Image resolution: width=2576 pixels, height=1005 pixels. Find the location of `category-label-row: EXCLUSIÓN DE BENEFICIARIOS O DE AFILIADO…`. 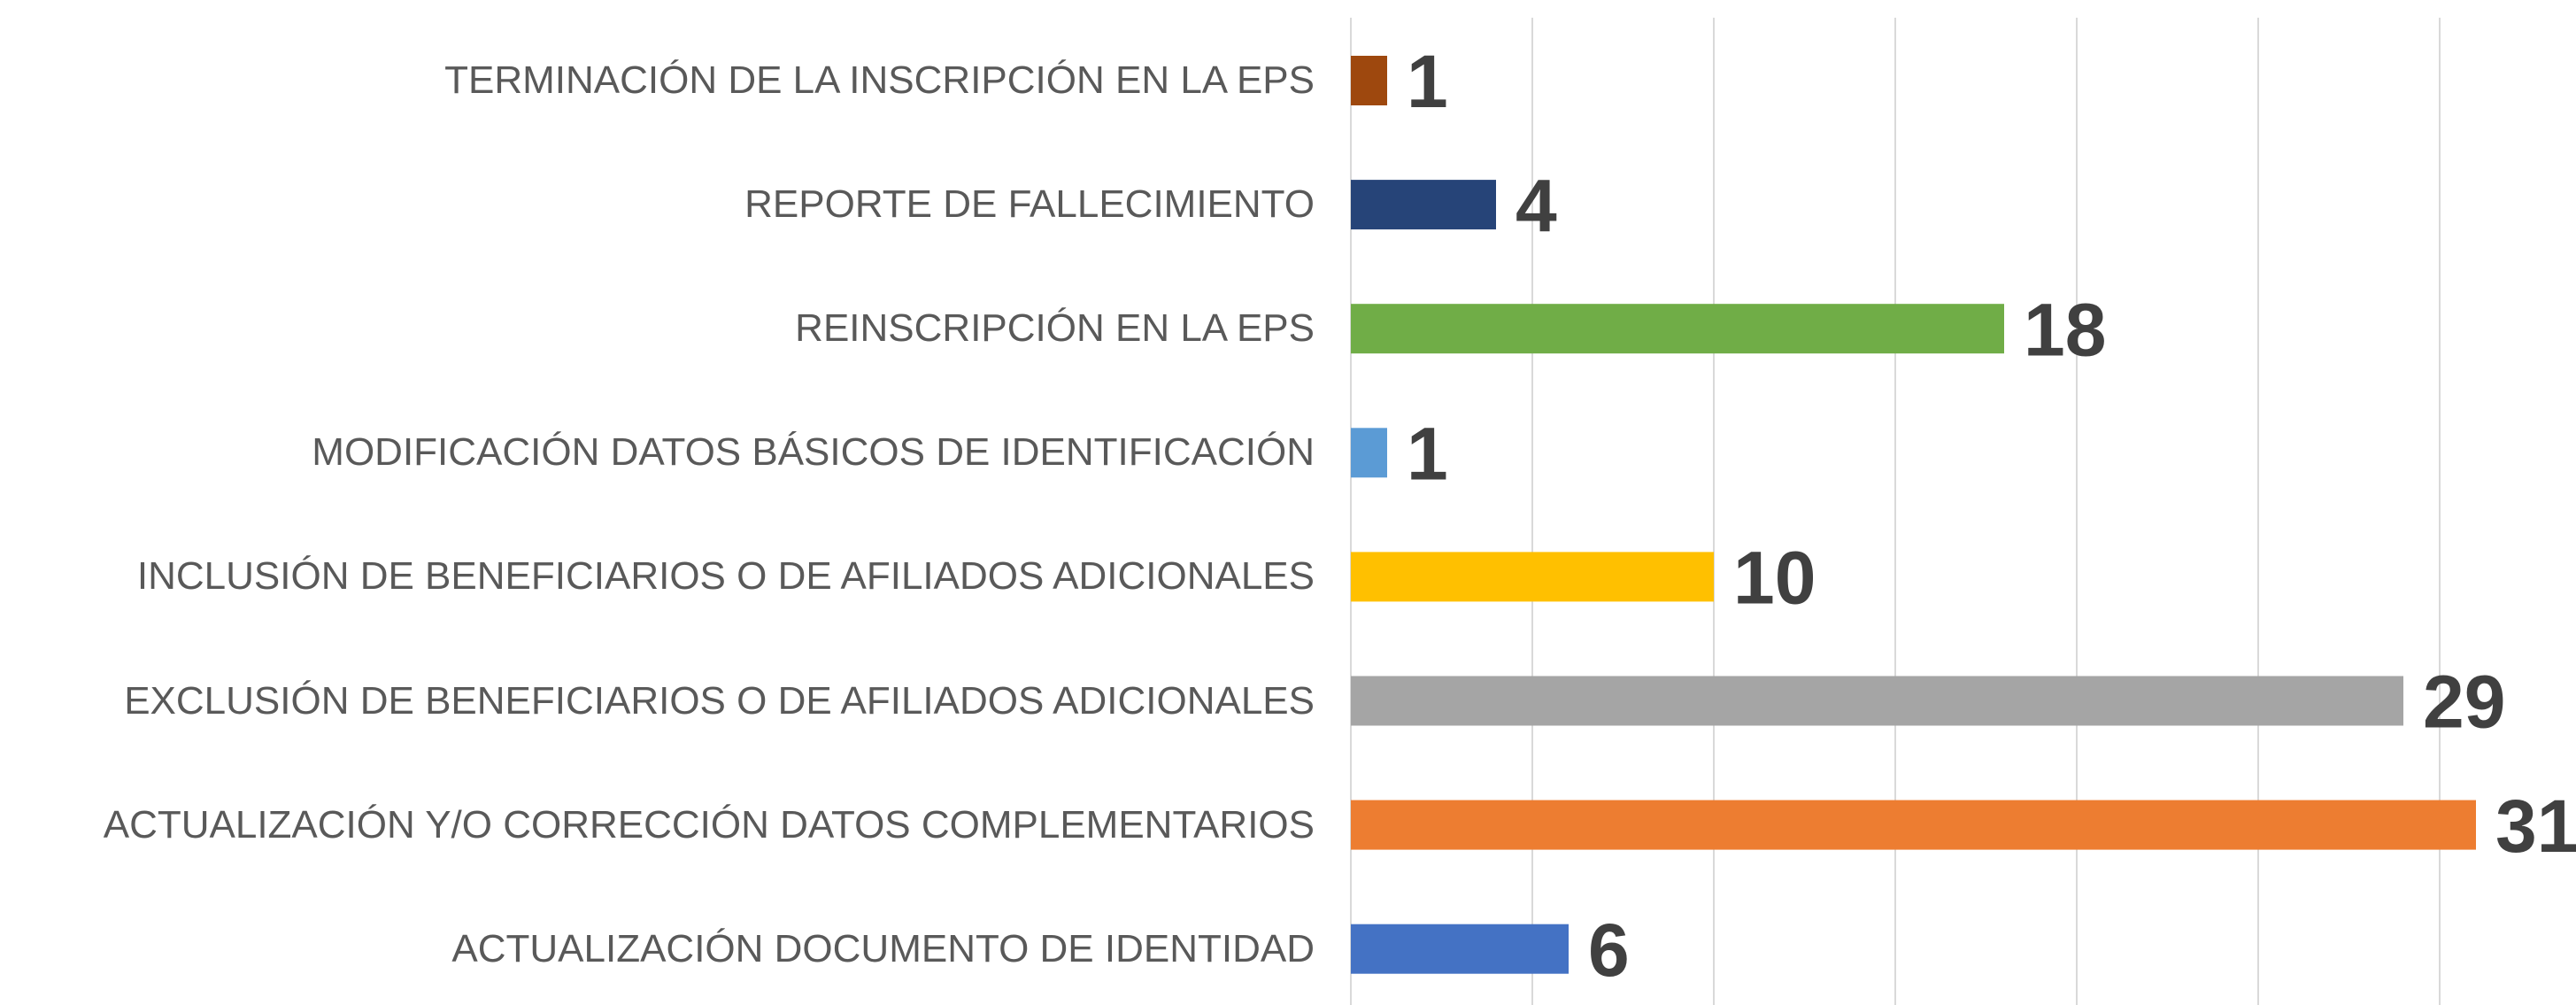

category-label-row: EXCLUSIÓN DE BENEFICIARIOS O DE AFILIADO… is located at coordinates (659, 701).